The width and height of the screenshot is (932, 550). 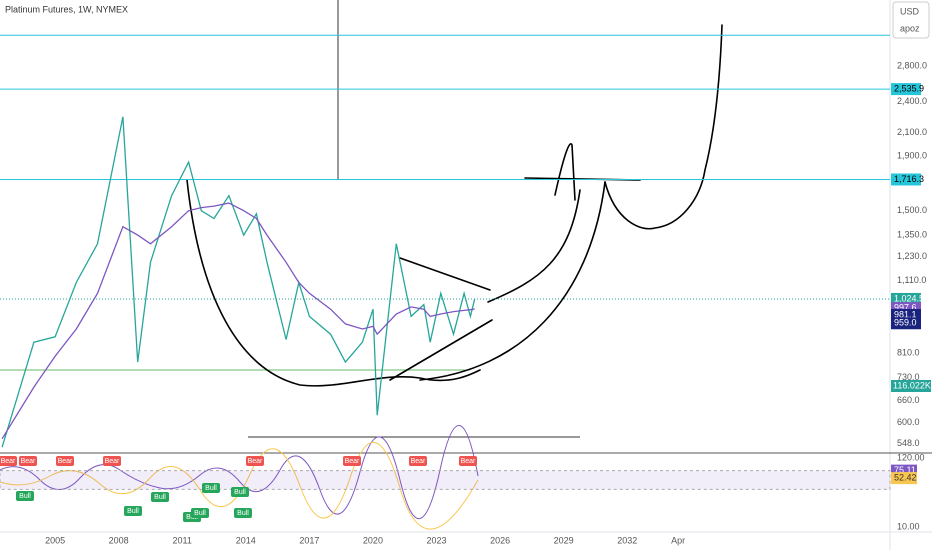 What do you see at coordinates (910, 11) in the screenshot?
I see `currency: USD` at bounding box center [910, 11].